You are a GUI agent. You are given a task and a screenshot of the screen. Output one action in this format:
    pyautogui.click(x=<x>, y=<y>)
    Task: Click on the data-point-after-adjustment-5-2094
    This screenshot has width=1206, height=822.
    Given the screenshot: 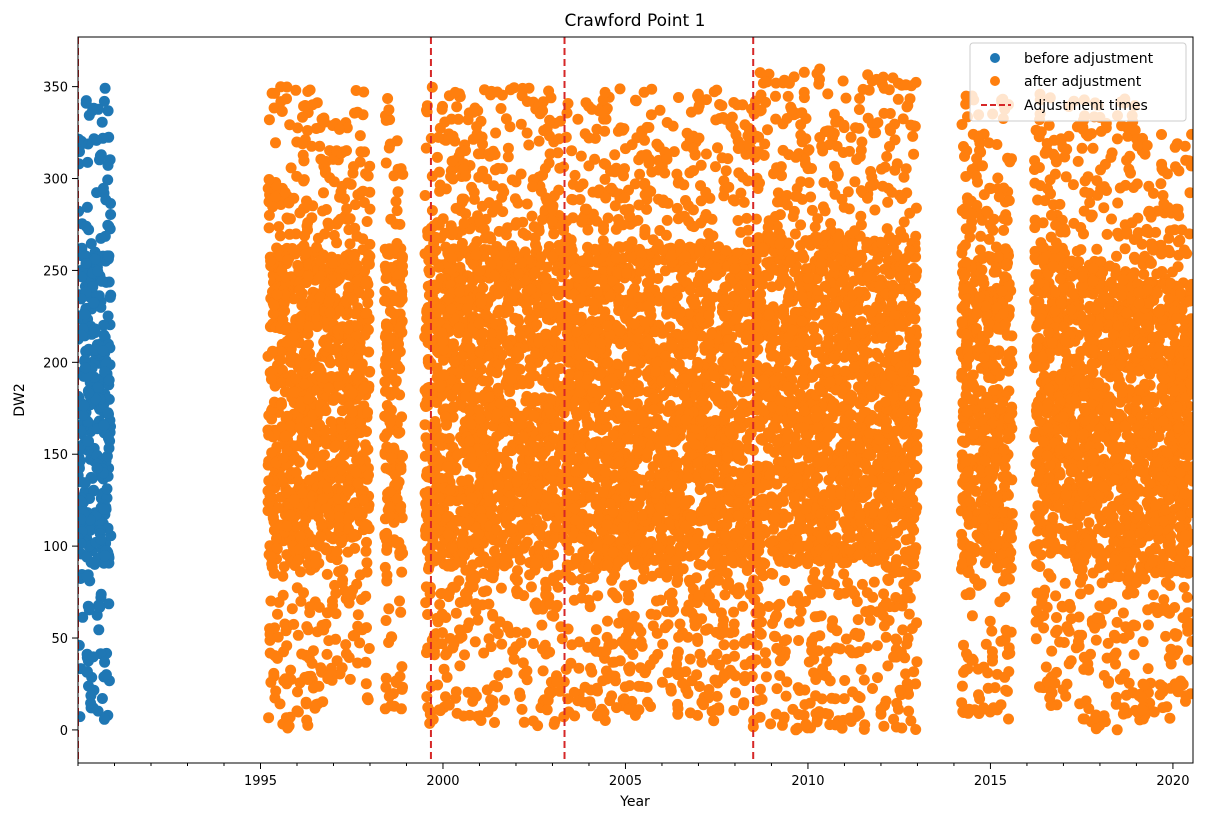 What is the action you would take?
    pyautogui.click(x=662, y=528)
    